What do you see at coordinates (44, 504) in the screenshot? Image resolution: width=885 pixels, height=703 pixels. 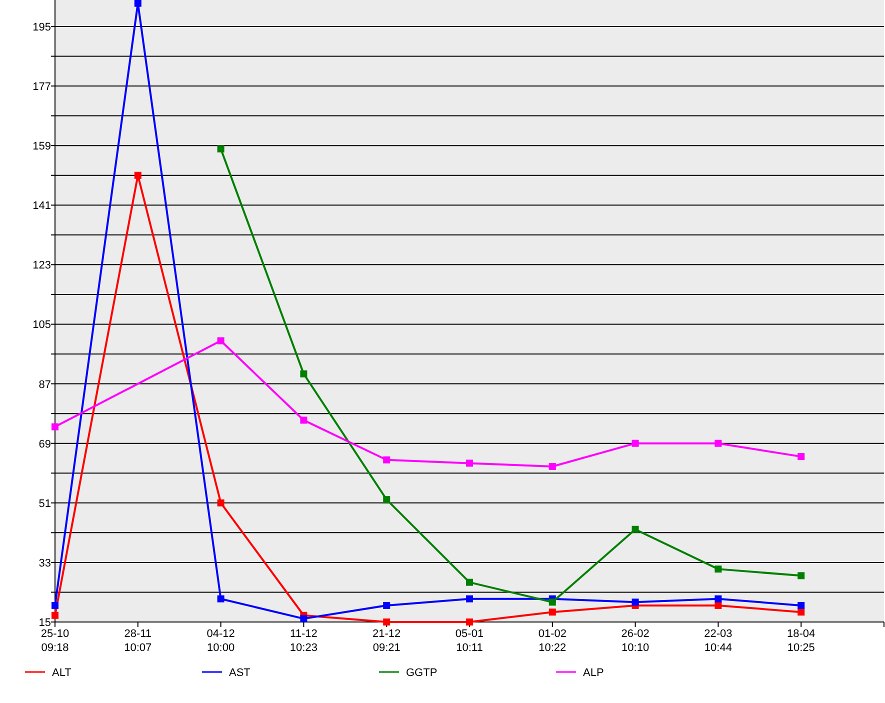 I see `y-tick-label: 51` at bounding box center [44, 504].